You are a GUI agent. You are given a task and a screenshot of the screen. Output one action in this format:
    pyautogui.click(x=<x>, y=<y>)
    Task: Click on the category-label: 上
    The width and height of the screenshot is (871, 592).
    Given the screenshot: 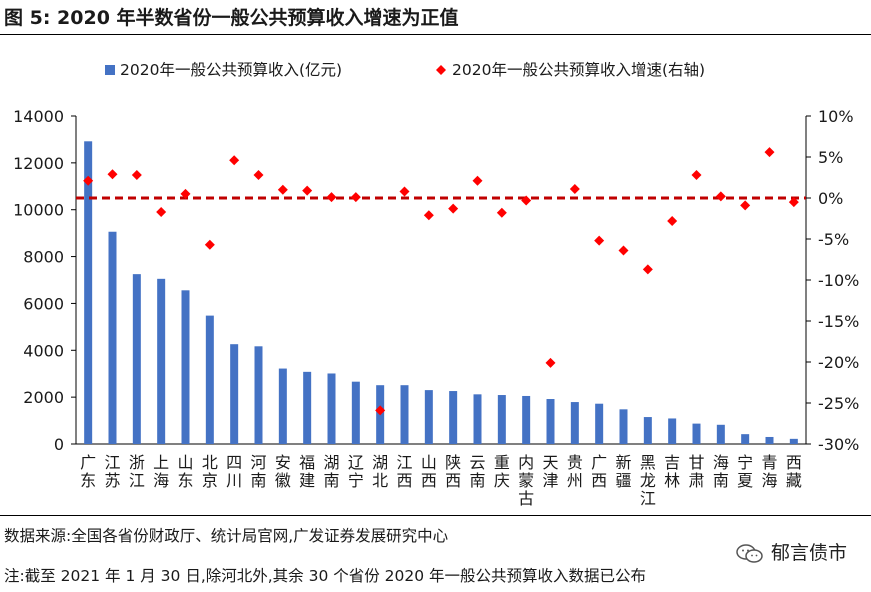 What is the action you would take?
    pyautogui.click(x=161, y=462)
    